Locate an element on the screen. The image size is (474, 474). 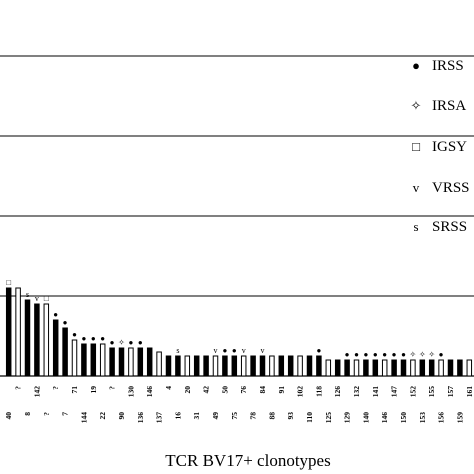
x-tick-label: 125 is located at coordinates (328, 418).